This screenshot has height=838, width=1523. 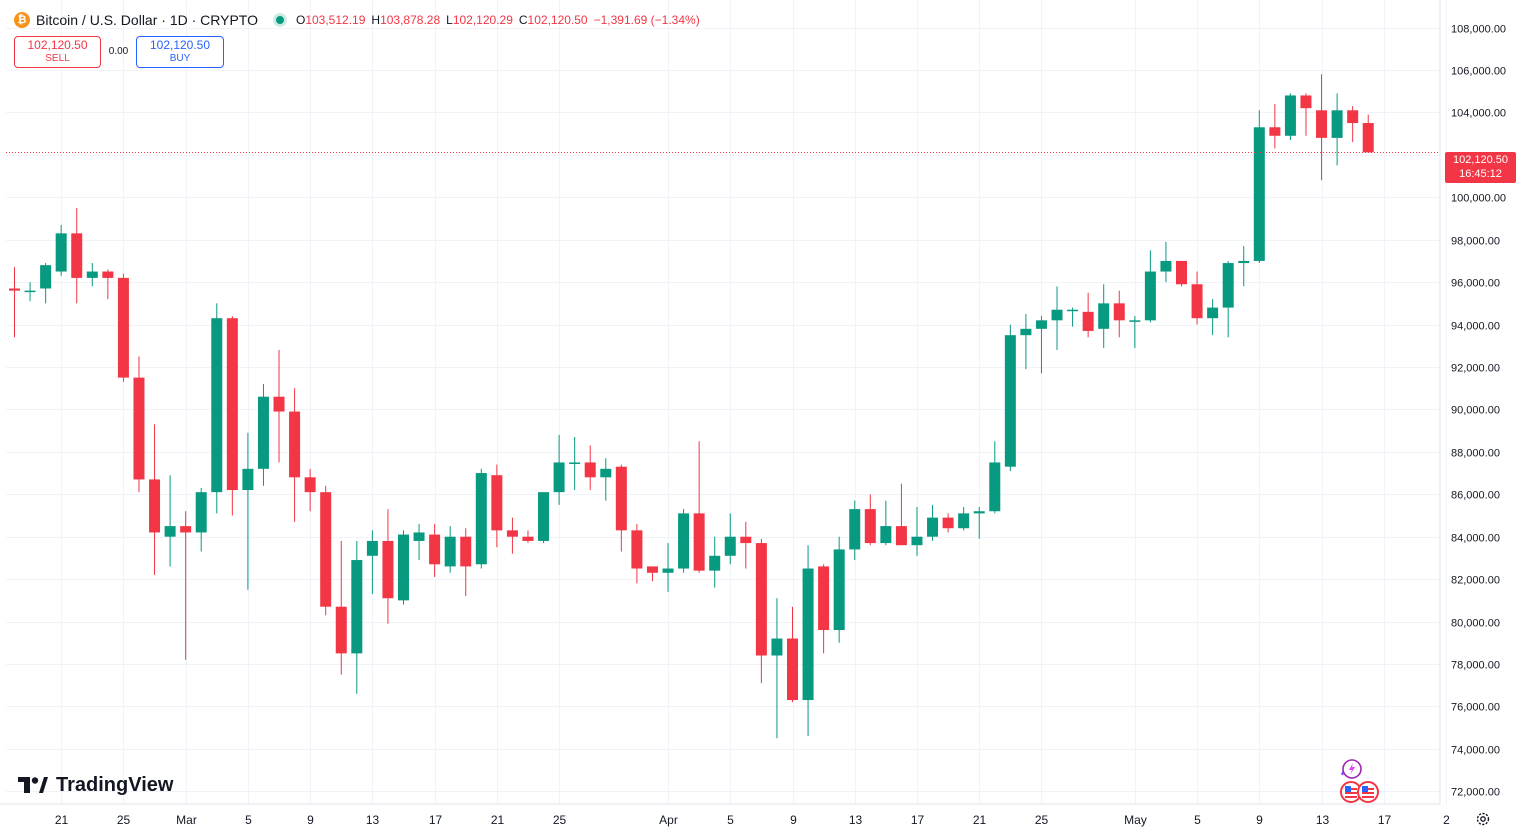 What do you see at coordinates (57, 52) in the screenshot?
I see `sell-button: 102,120.50 SELL` at bounding box center [57, 52].